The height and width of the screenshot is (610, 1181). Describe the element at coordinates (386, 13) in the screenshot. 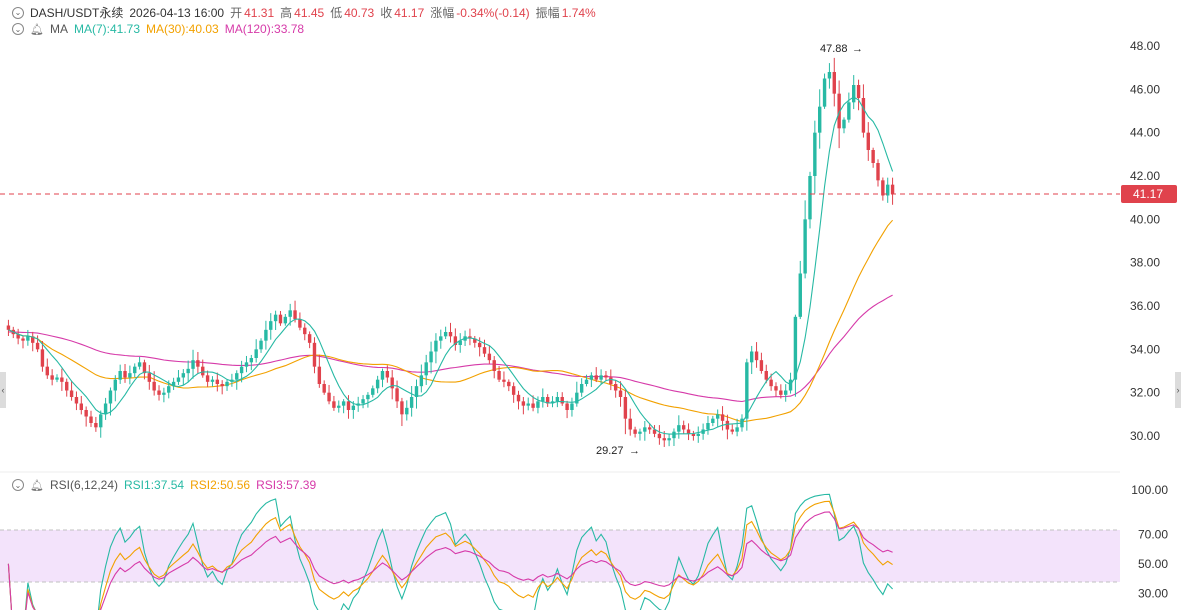

I see `close-label: 收` at that location.